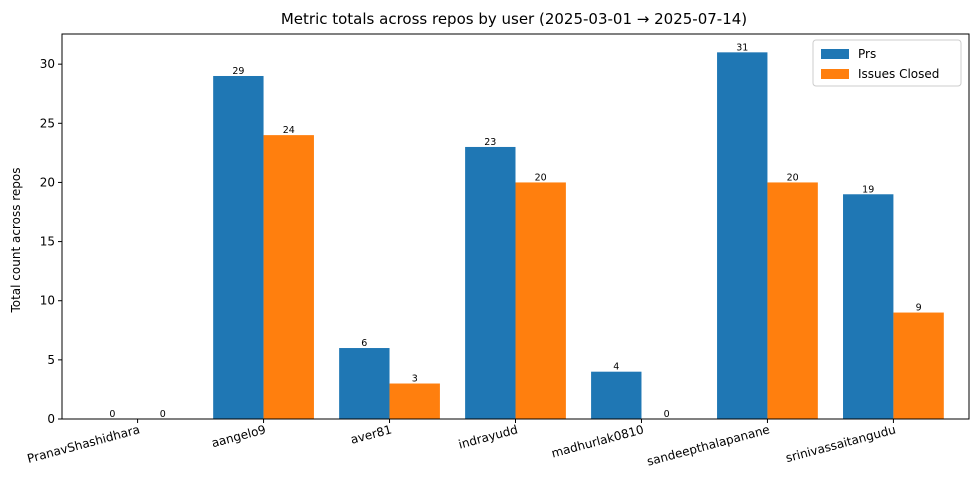  What do you see at coordinates (371, 434) in the screenshot?
I see `x-tick-label: aver81` at bounding box center [371, 434].